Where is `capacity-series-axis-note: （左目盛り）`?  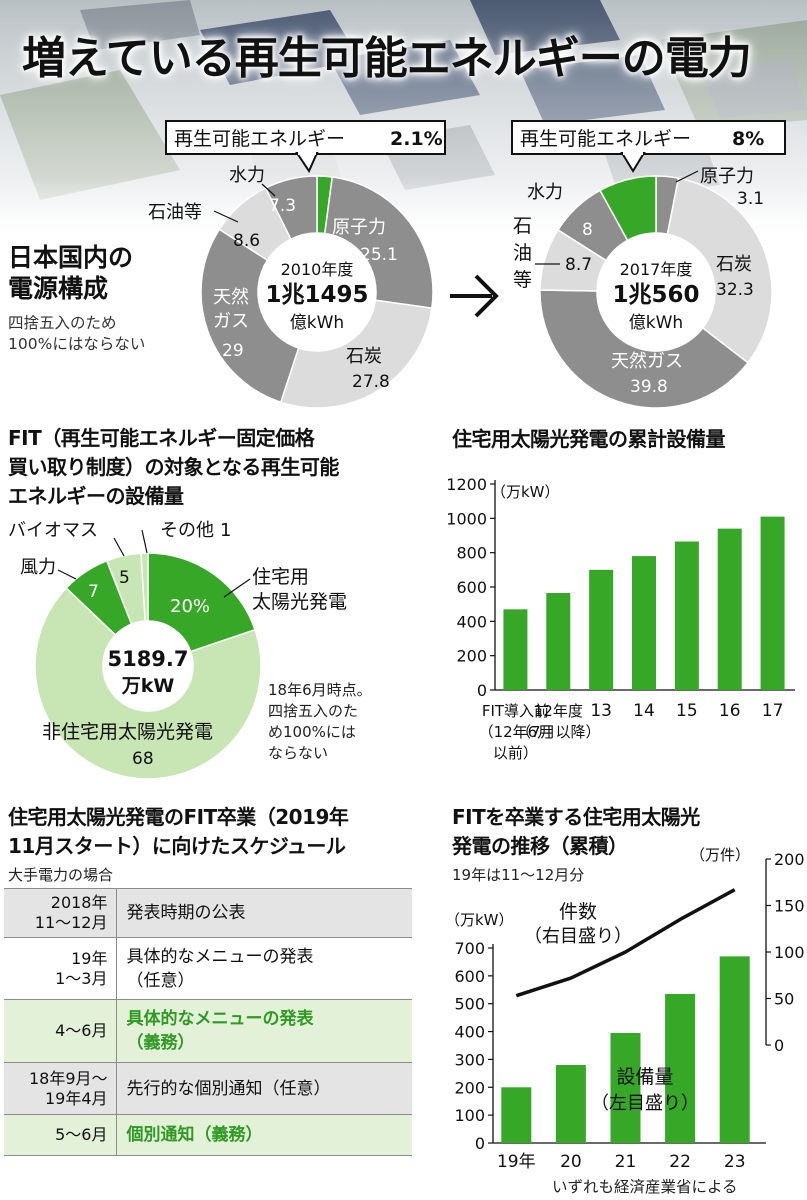 capacity-series-axis-note: （左目盛り） is located at coordinates (645, 1103).